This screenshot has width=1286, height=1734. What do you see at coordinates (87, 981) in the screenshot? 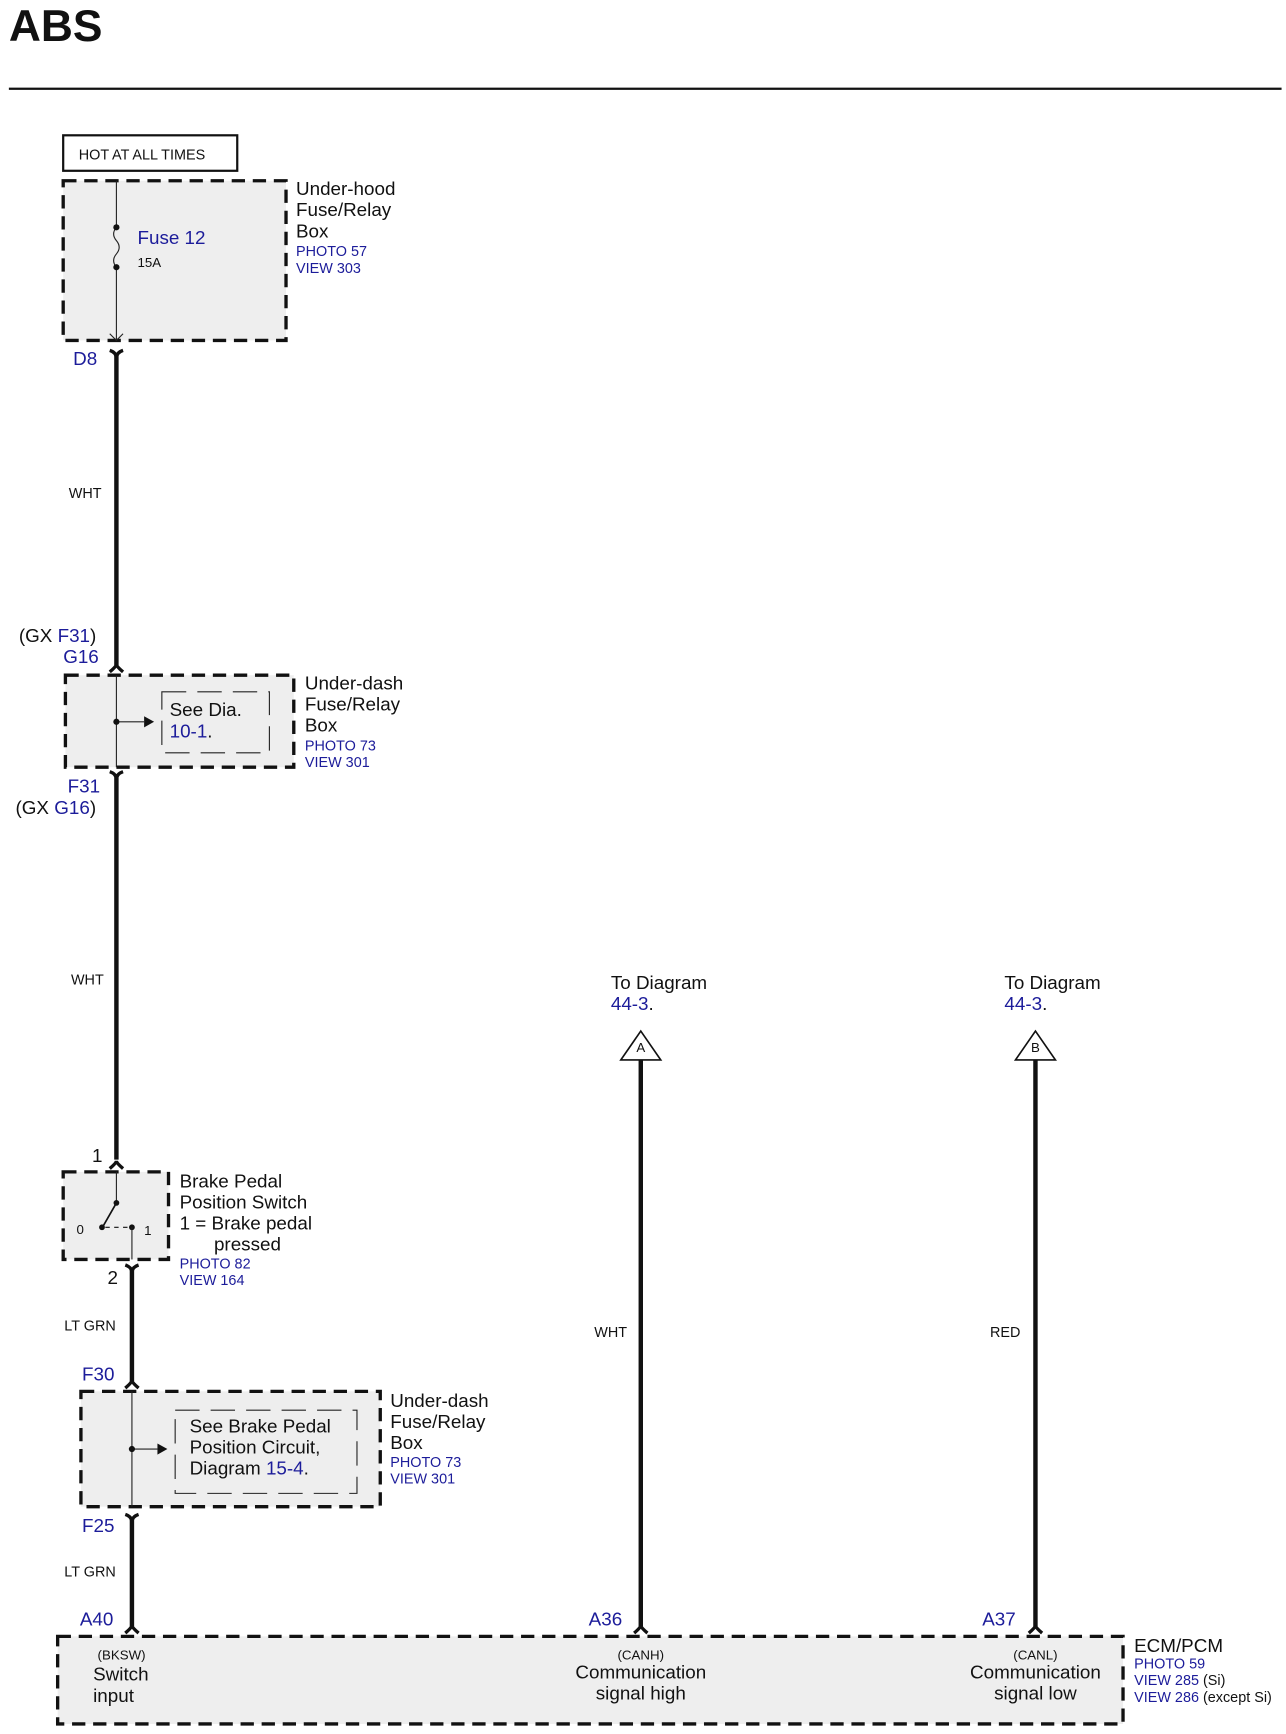
I see `wire-color-2: WHT` at bounding box center [87, 981].